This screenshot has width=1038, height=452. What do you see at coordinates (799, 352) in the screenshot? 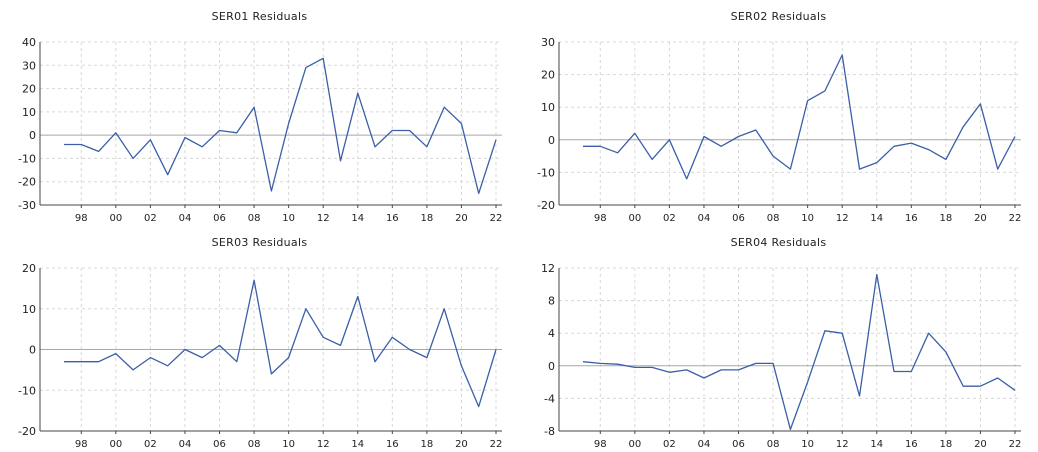
I see `residuals-line` at bounding box center [799, 352].